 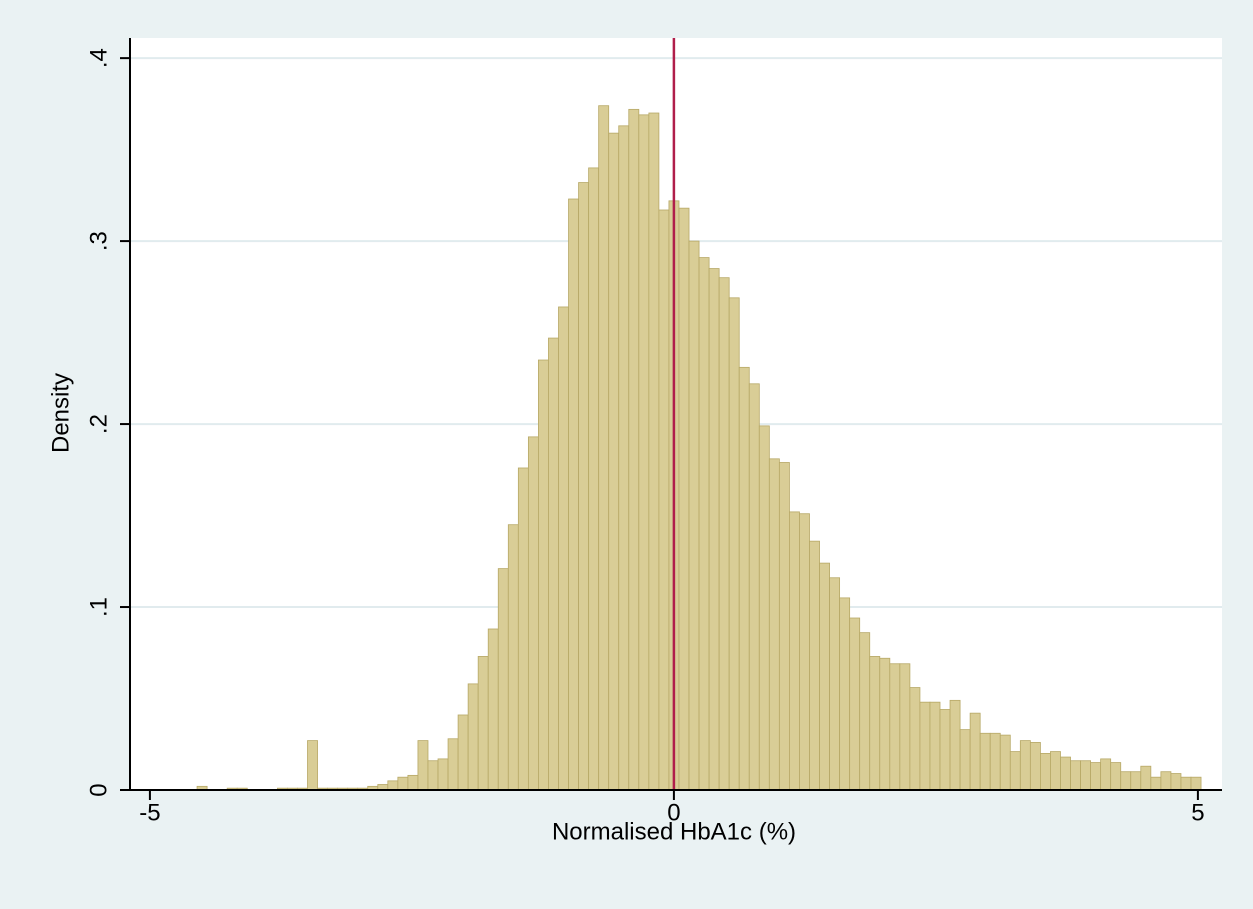 What do you see at coordinates (98, 241) in the screenshot?
I see `y-tick-label: .3` at bounding box center [98, 241].